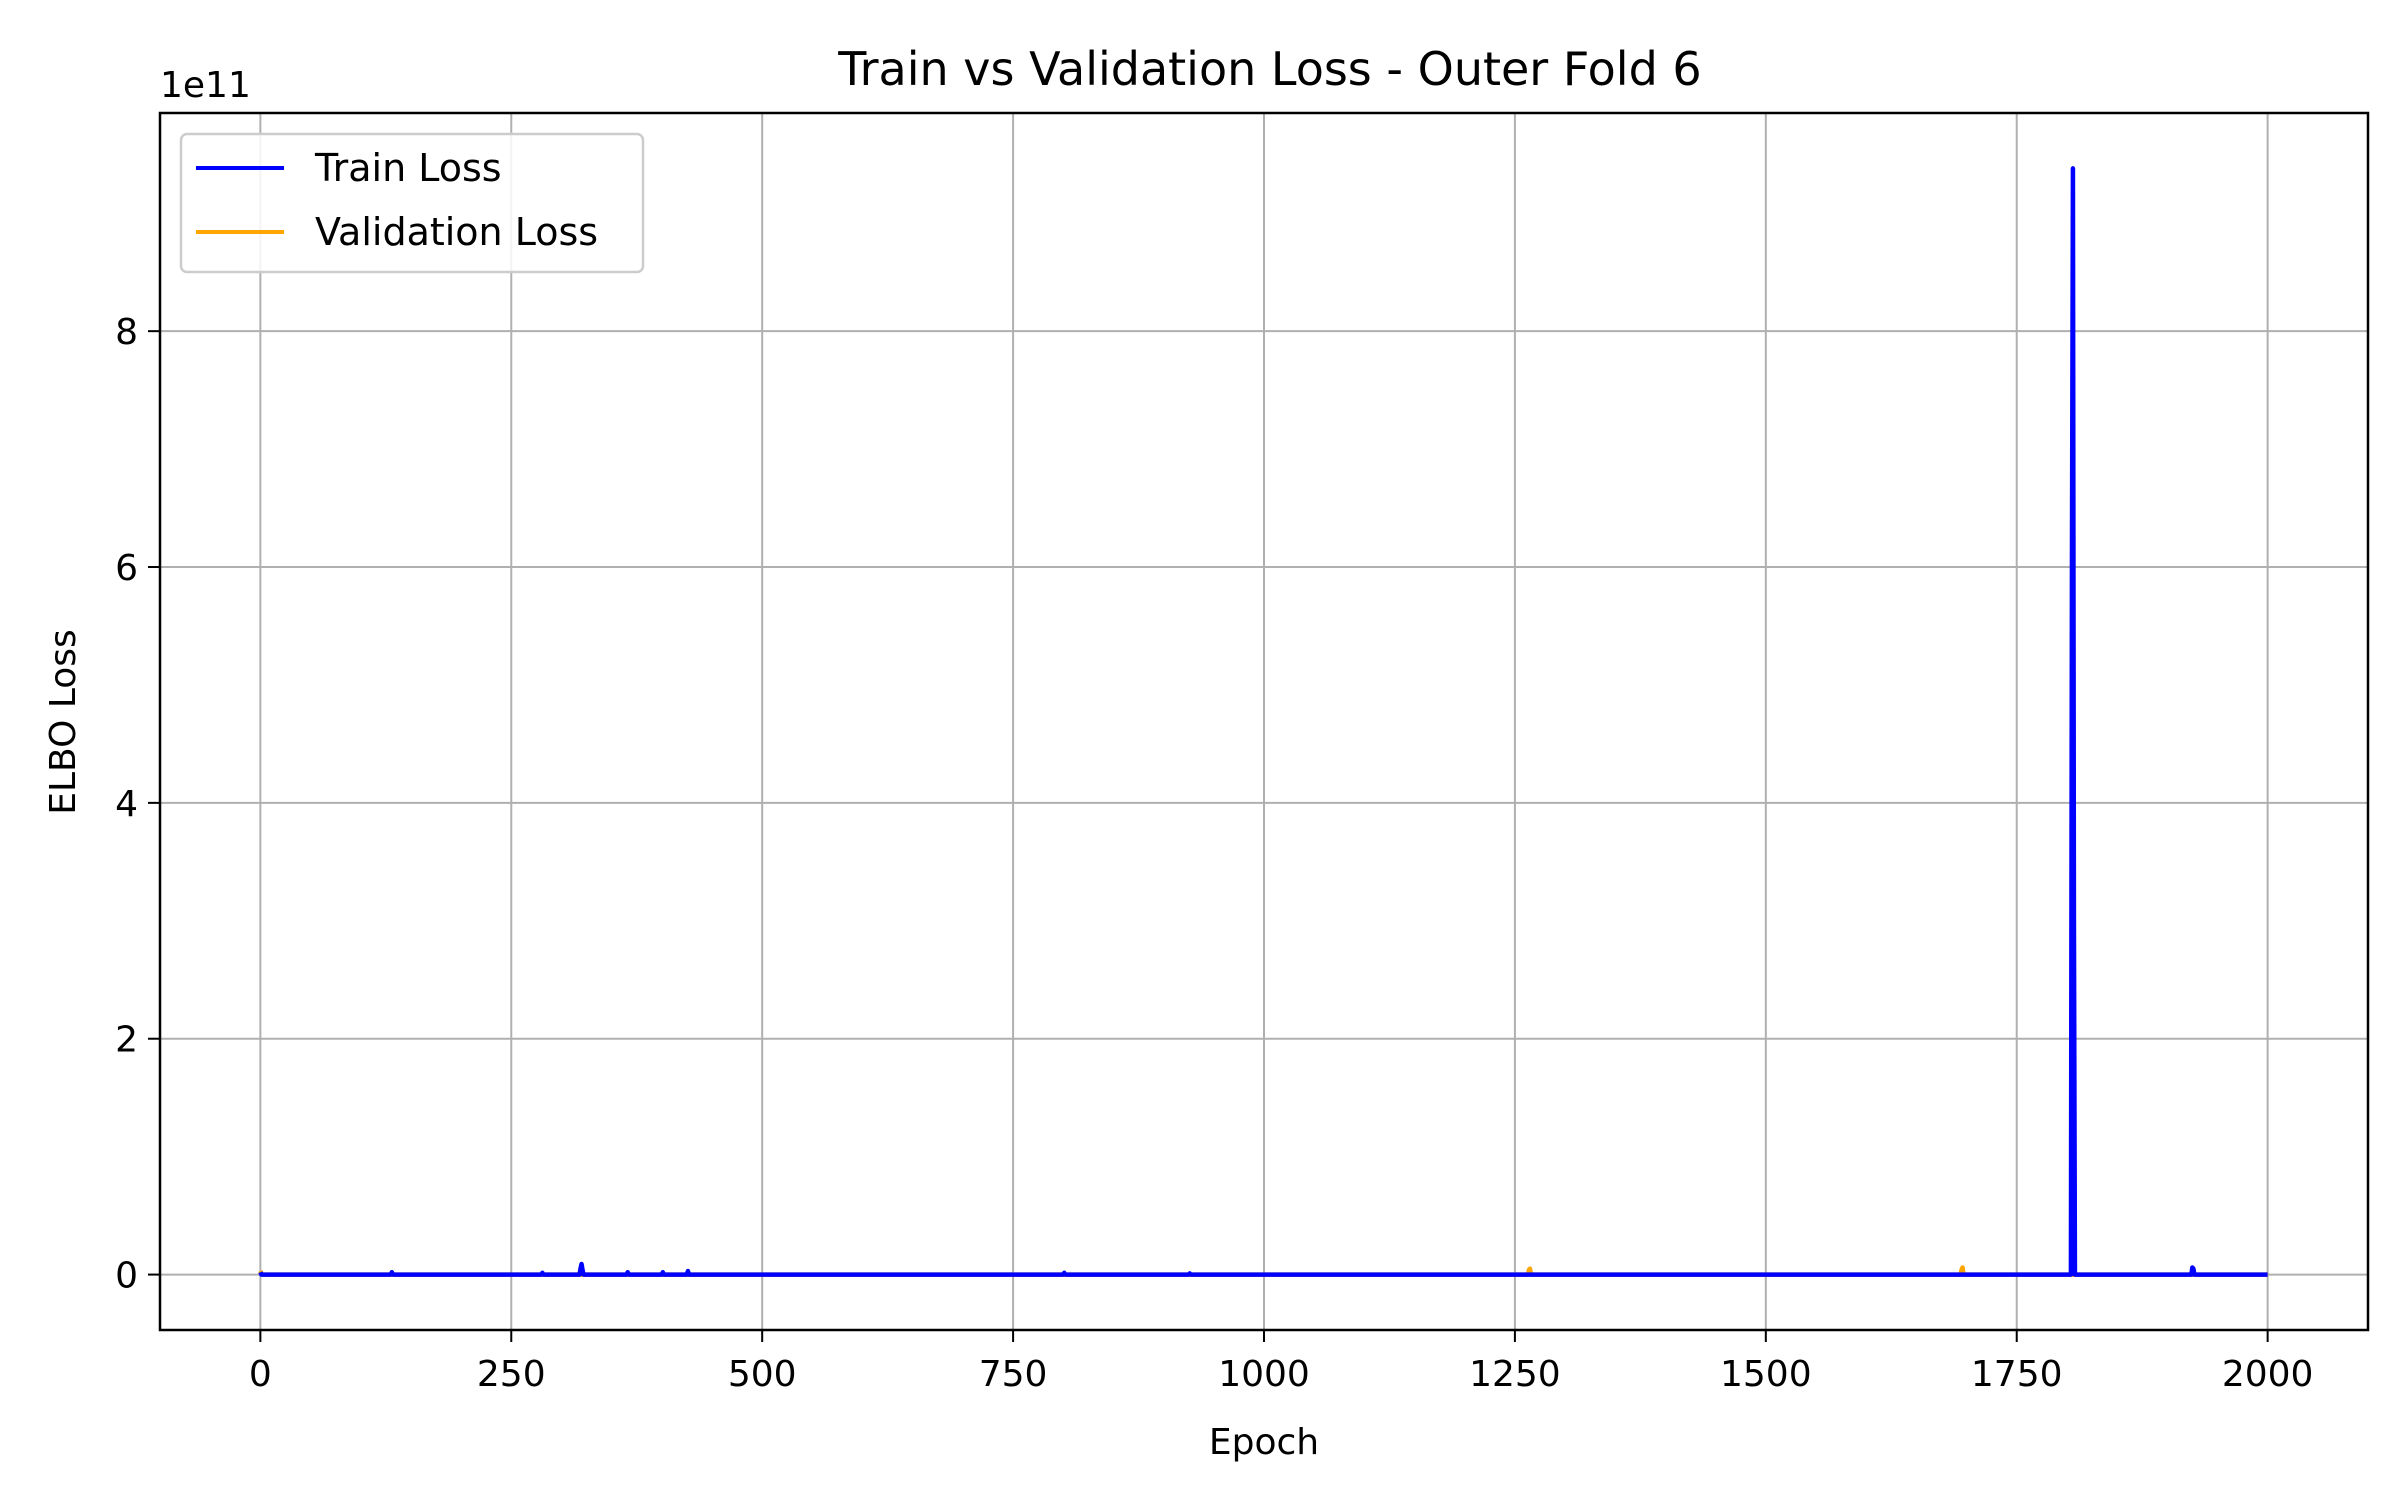 This screenshot has height=1500, width=2400. I want to click on y-tick-label: 6, so click(126, 568).